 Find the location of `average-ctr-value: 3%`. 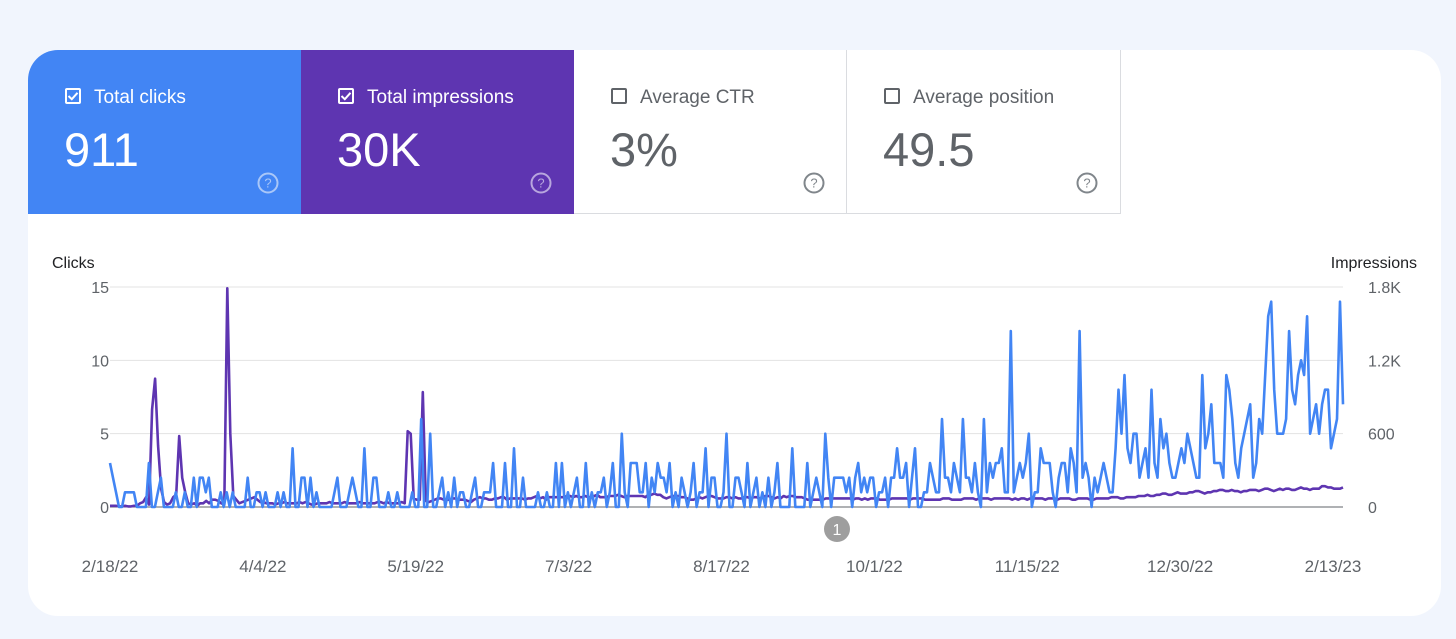

average-ctr-value: 3% is located at coordinates (644, 149).